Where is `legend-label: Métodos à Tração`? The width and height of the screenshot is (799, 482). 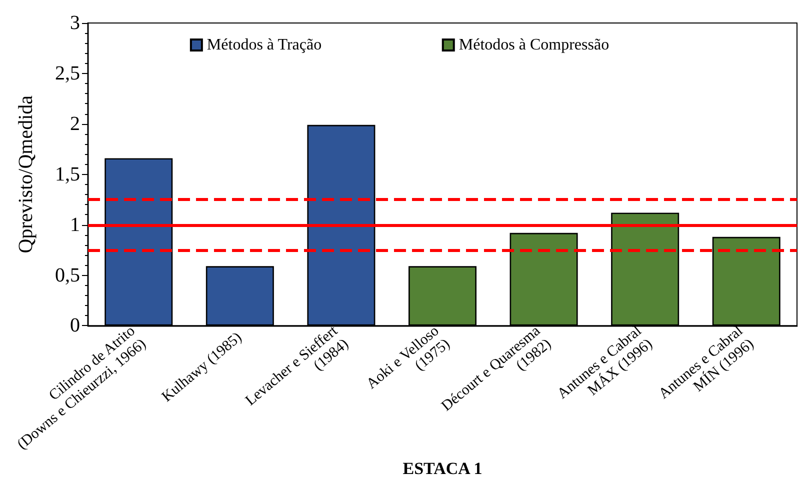
legend-label: Métodos à Tração is located at coordinates (264, 45).